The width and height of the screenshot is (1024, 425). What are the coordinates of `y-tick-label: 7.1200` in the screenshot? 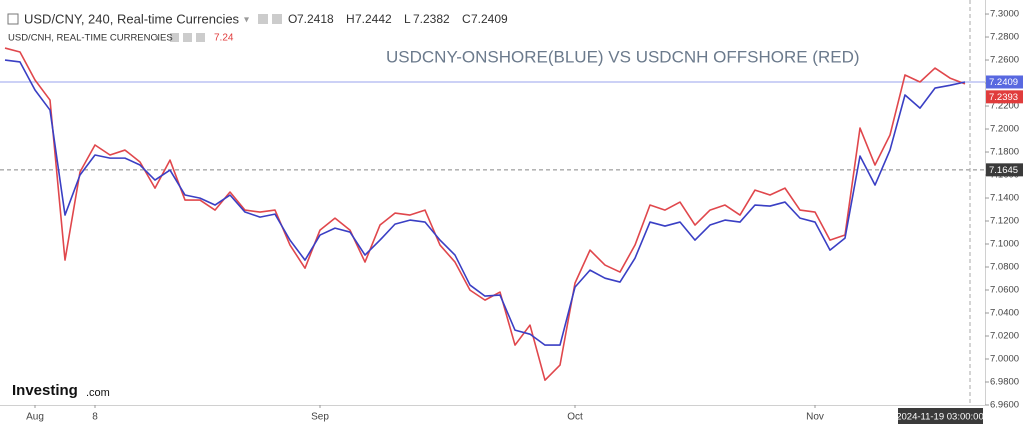 It's located at (1004, 221).